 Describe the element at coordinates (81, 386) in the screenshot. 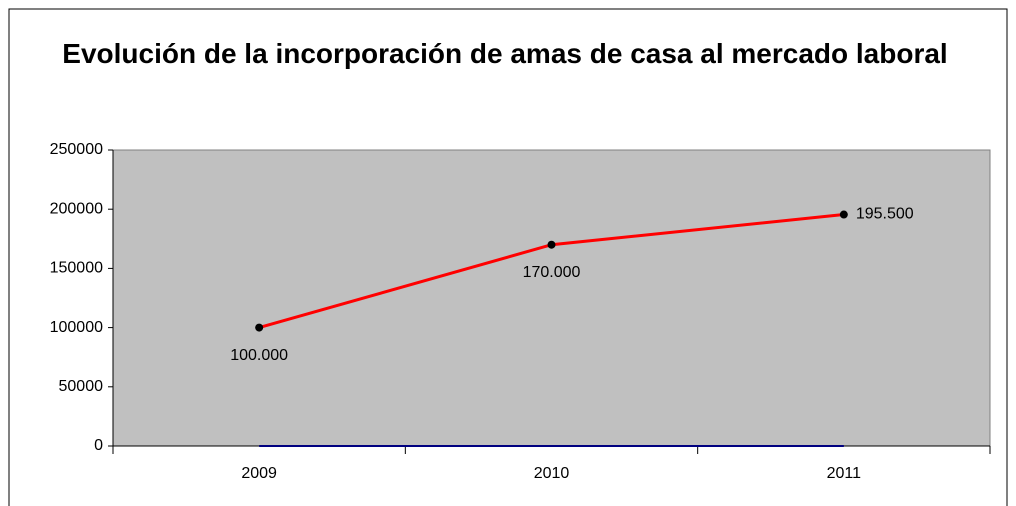

I see `y-tick-label: 50000` at that location.